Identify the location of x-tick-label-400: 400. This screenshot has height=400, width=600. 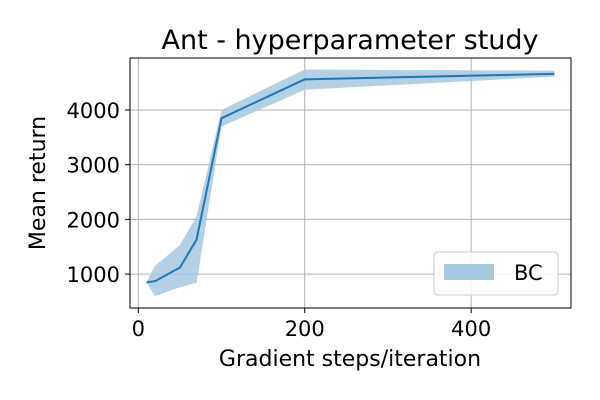
(471, 329).